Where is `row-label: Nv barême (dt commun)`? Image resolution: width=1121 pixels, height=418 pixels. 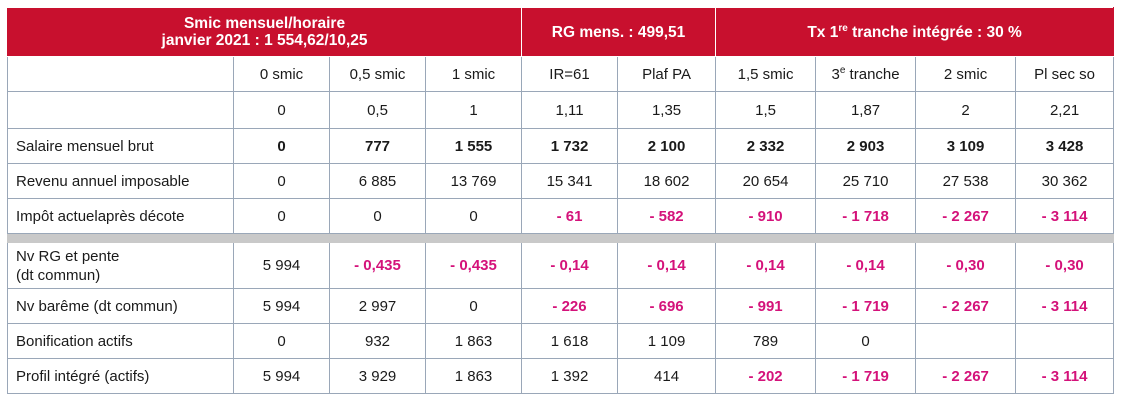
row-label: Nv barême (dt commun) is located at coordinates (120, 306).